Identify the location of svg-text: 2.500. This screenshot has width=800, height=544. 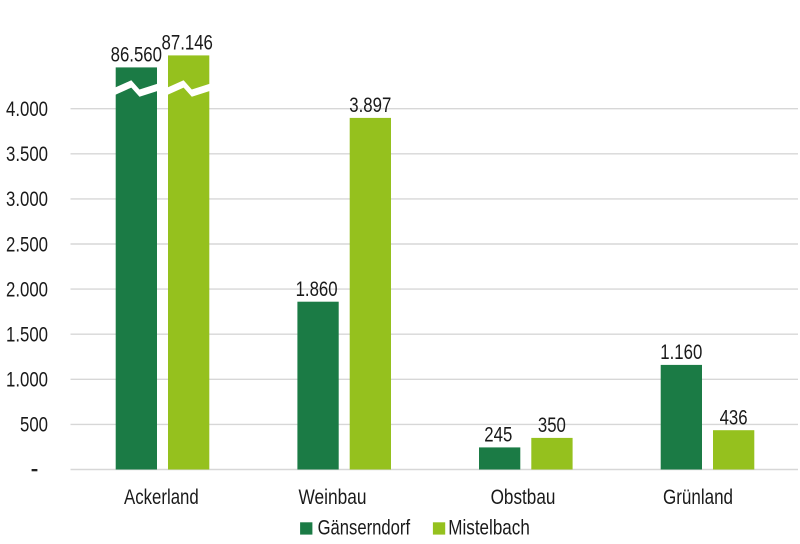
(27, 244).